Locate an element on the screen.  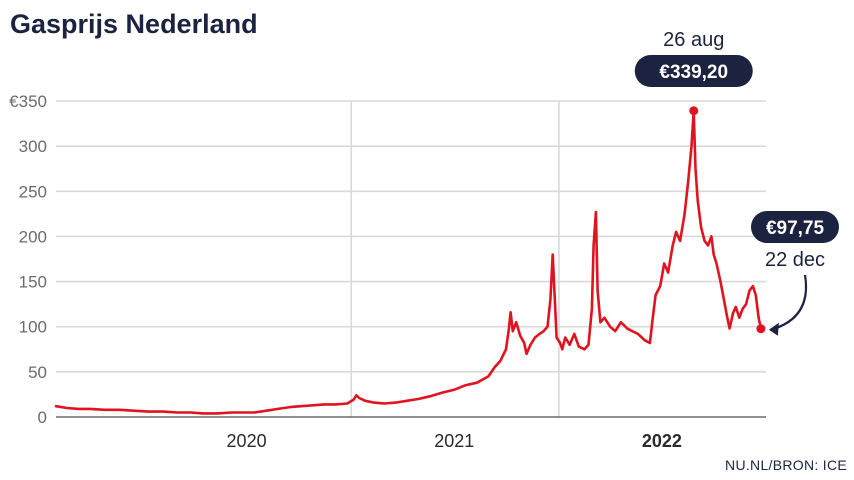
y-tick-label: 0 is located at coordinates (42, 417).